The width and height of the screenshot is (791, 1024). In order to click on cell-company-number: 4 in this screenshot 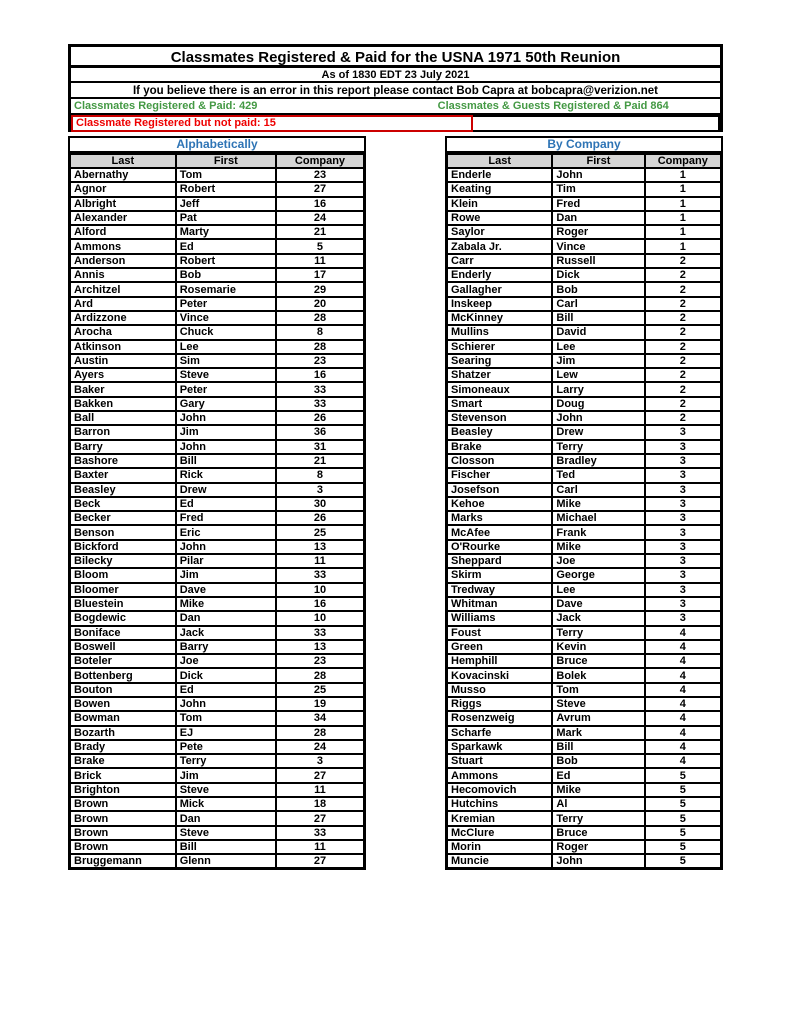, I will do `click(683, 647)`.